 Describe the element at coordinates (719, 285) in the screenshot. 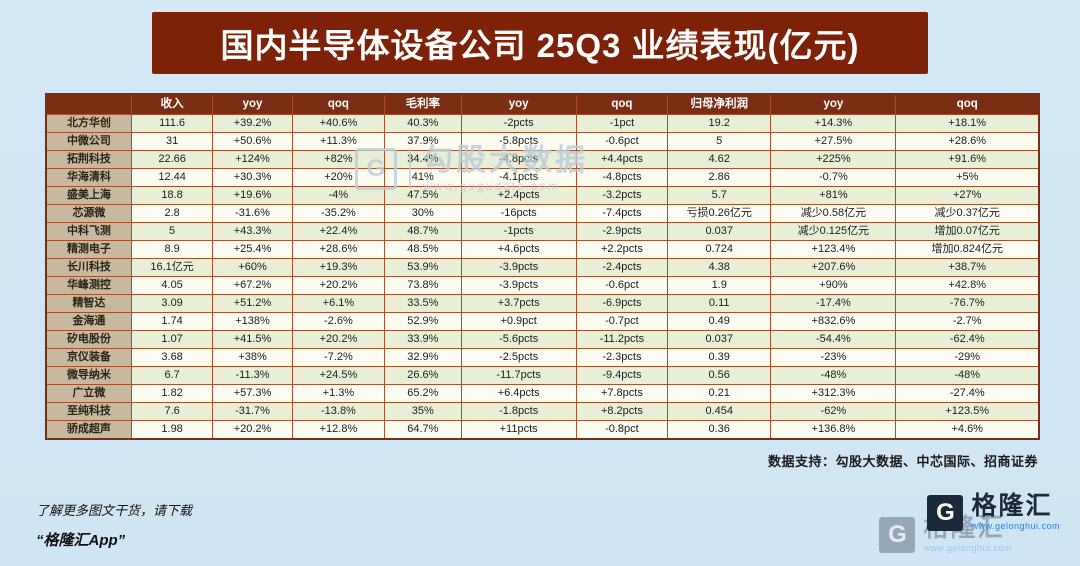

I see `data-cell: 1.9` at that location.